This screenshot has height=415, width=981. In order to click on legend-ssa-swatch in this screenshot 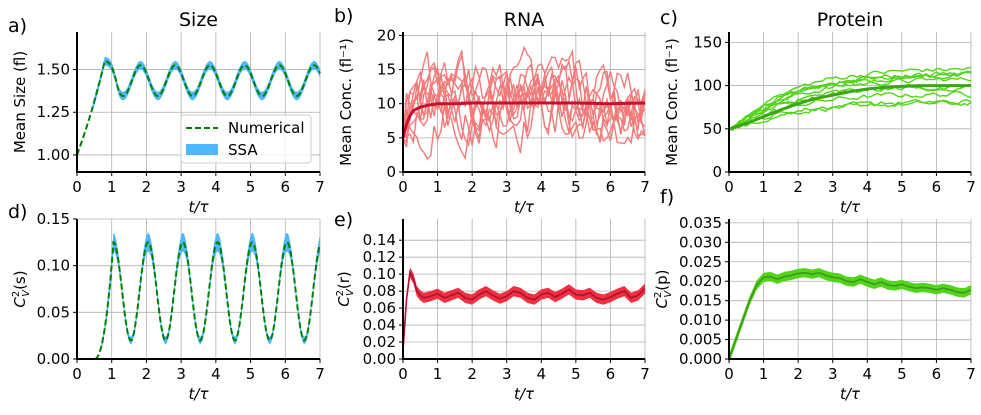, I will do `click(202, 149)`.